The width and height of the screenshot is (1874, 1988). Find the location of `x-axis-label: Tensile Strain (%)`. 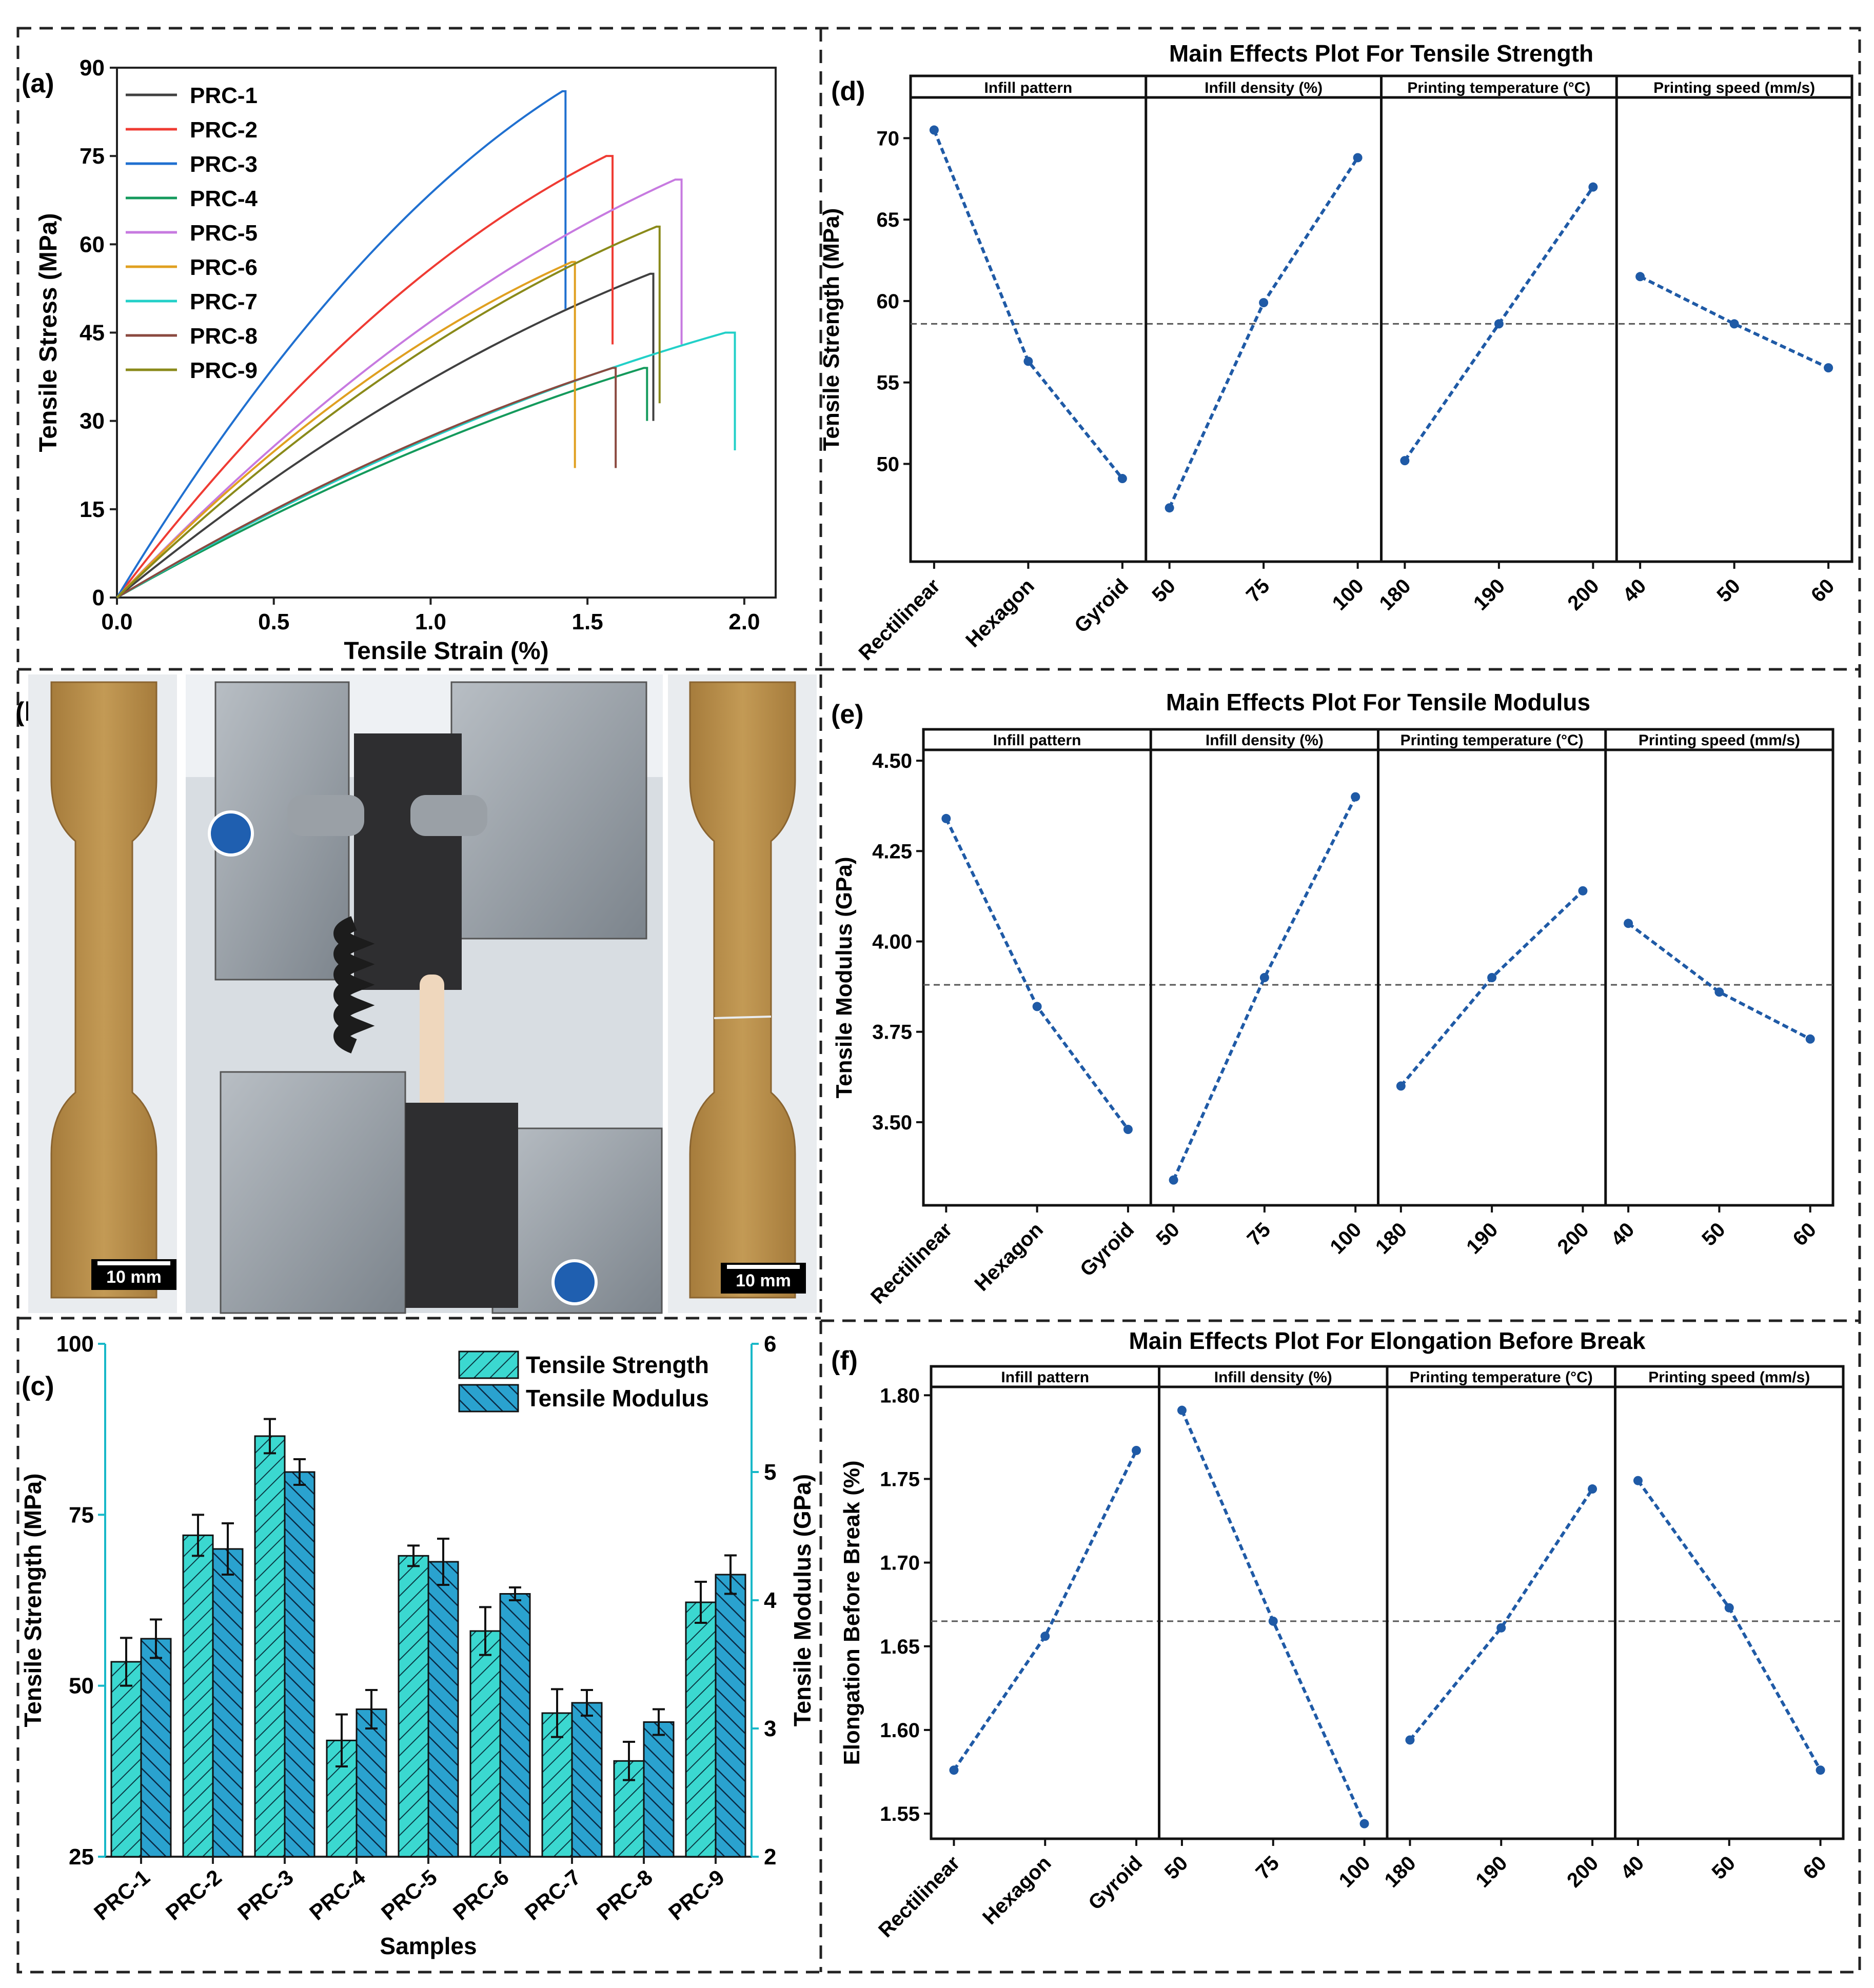

x-axis-label: Tensile Strain (%) is located at coordinates (446, 652).